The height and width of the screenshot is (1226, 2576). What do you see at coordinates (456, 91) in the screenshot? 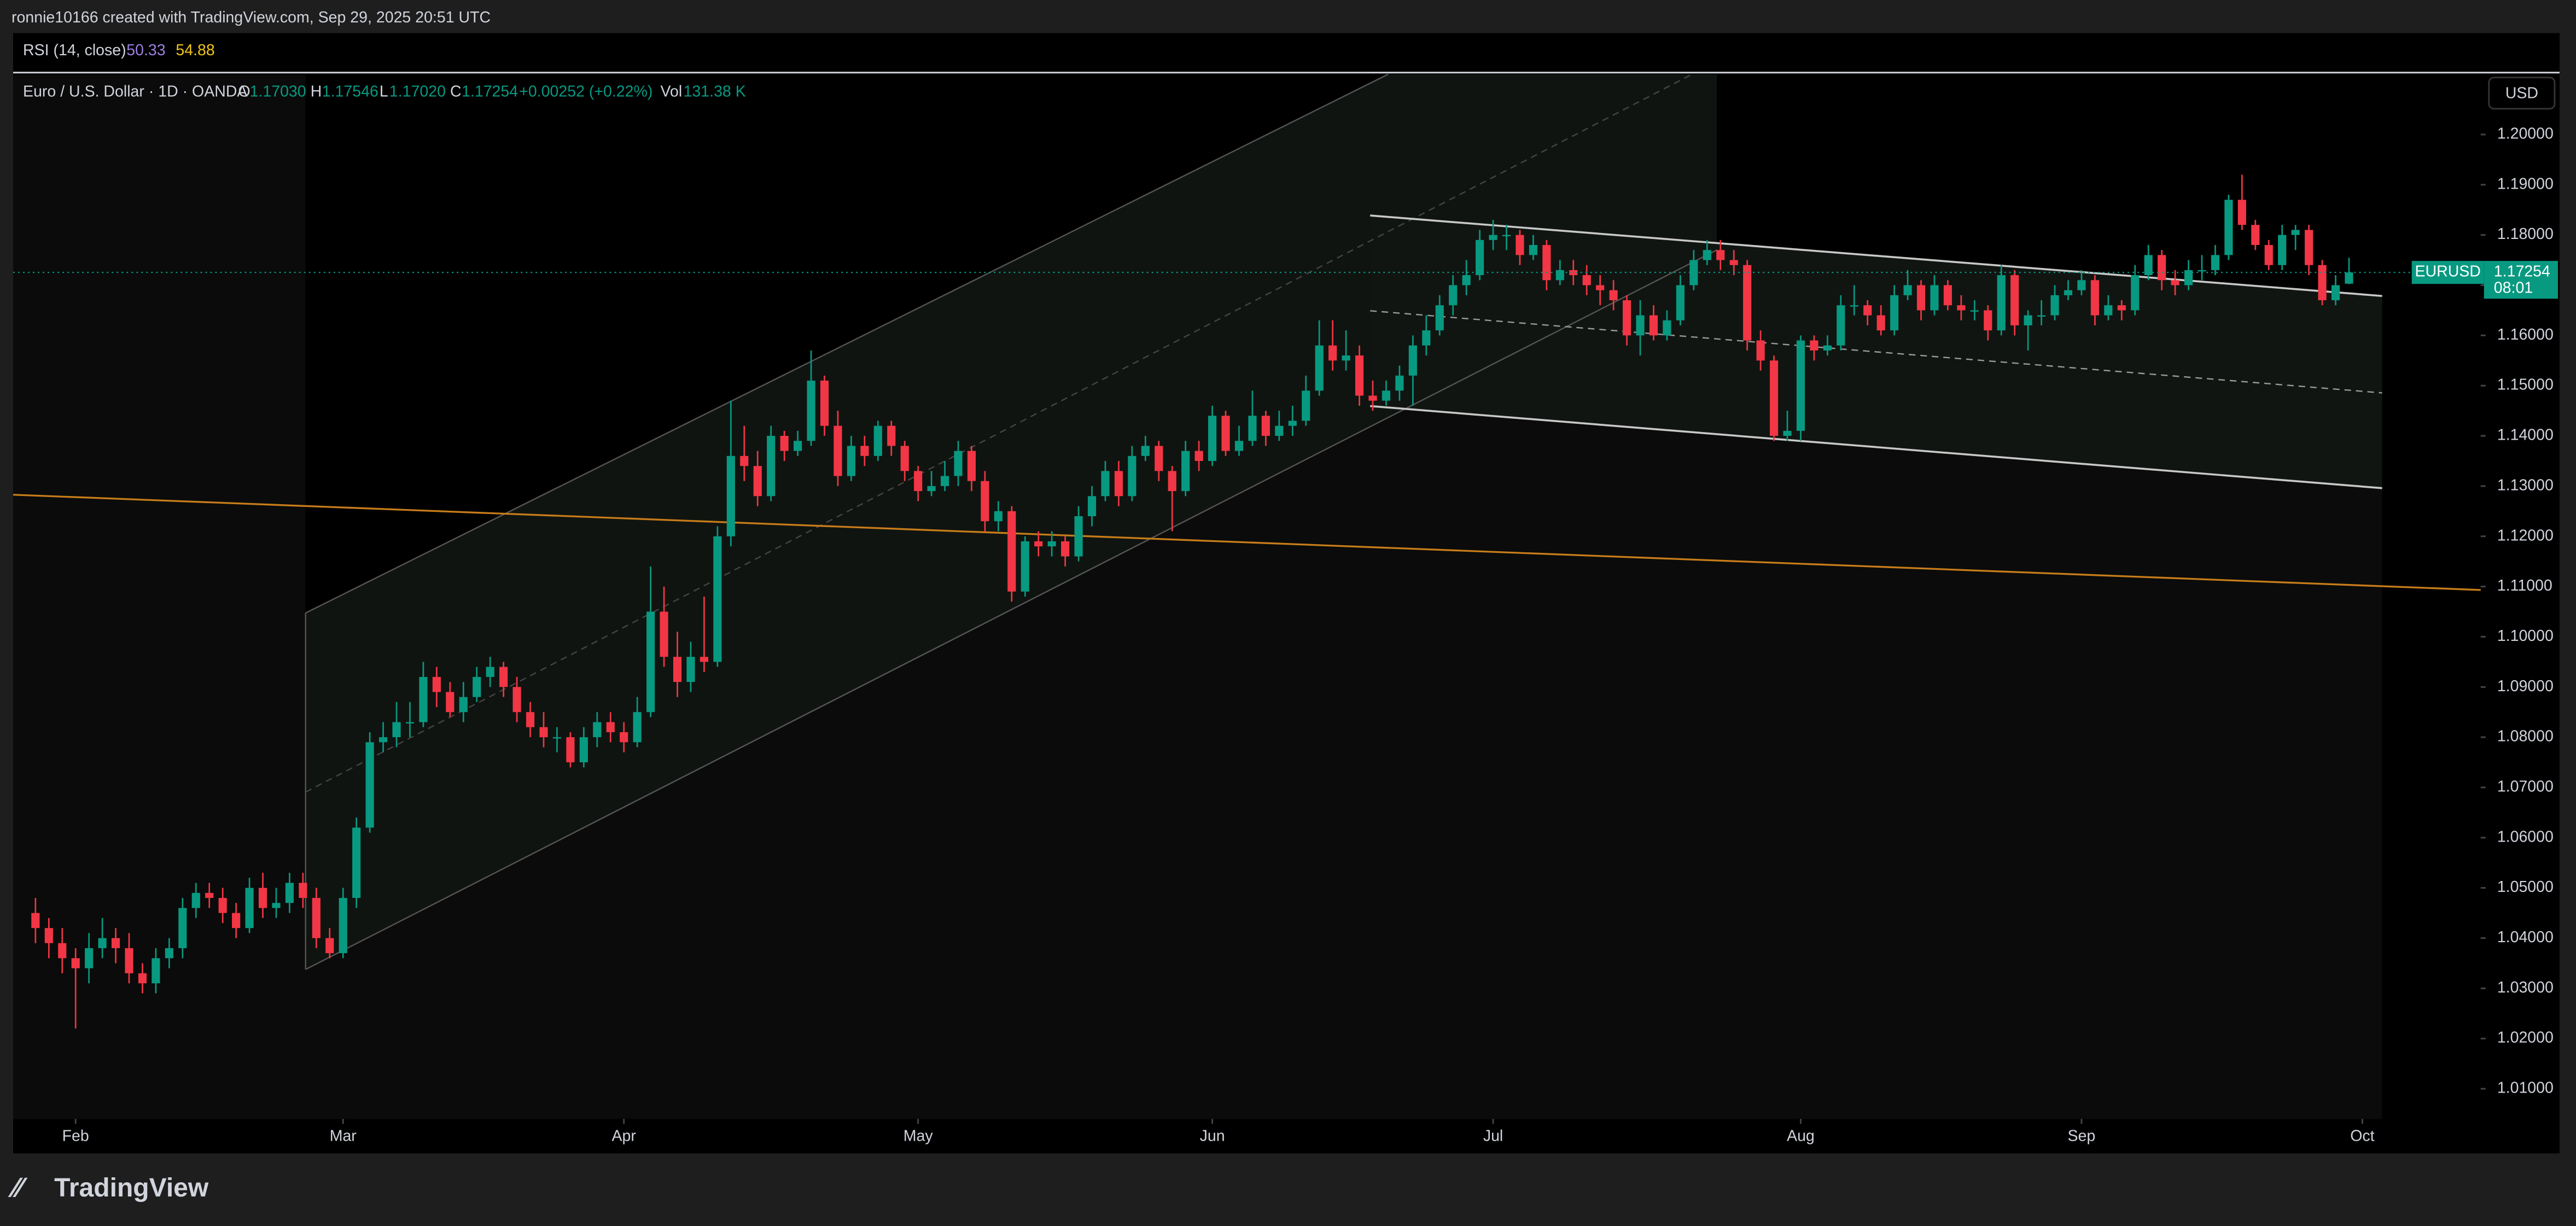
I see `ohlc-label: C` at bounding box center [456, 91].